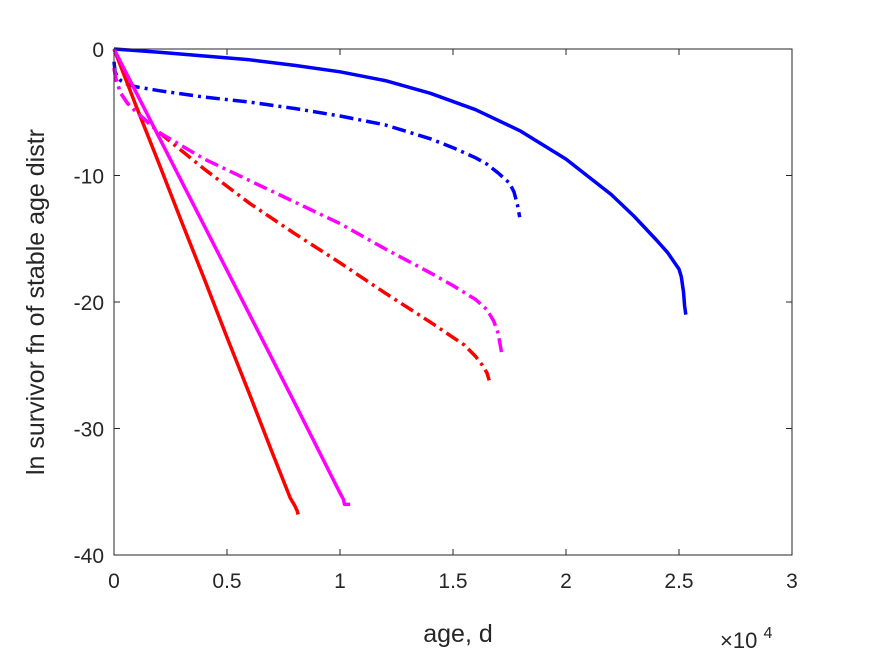 This screenshot has height=656, width=875. What do you see at coordinates (566, 581) in the screenshot?
I see `x-tick-label: 2` at bounding box center [566, 581].